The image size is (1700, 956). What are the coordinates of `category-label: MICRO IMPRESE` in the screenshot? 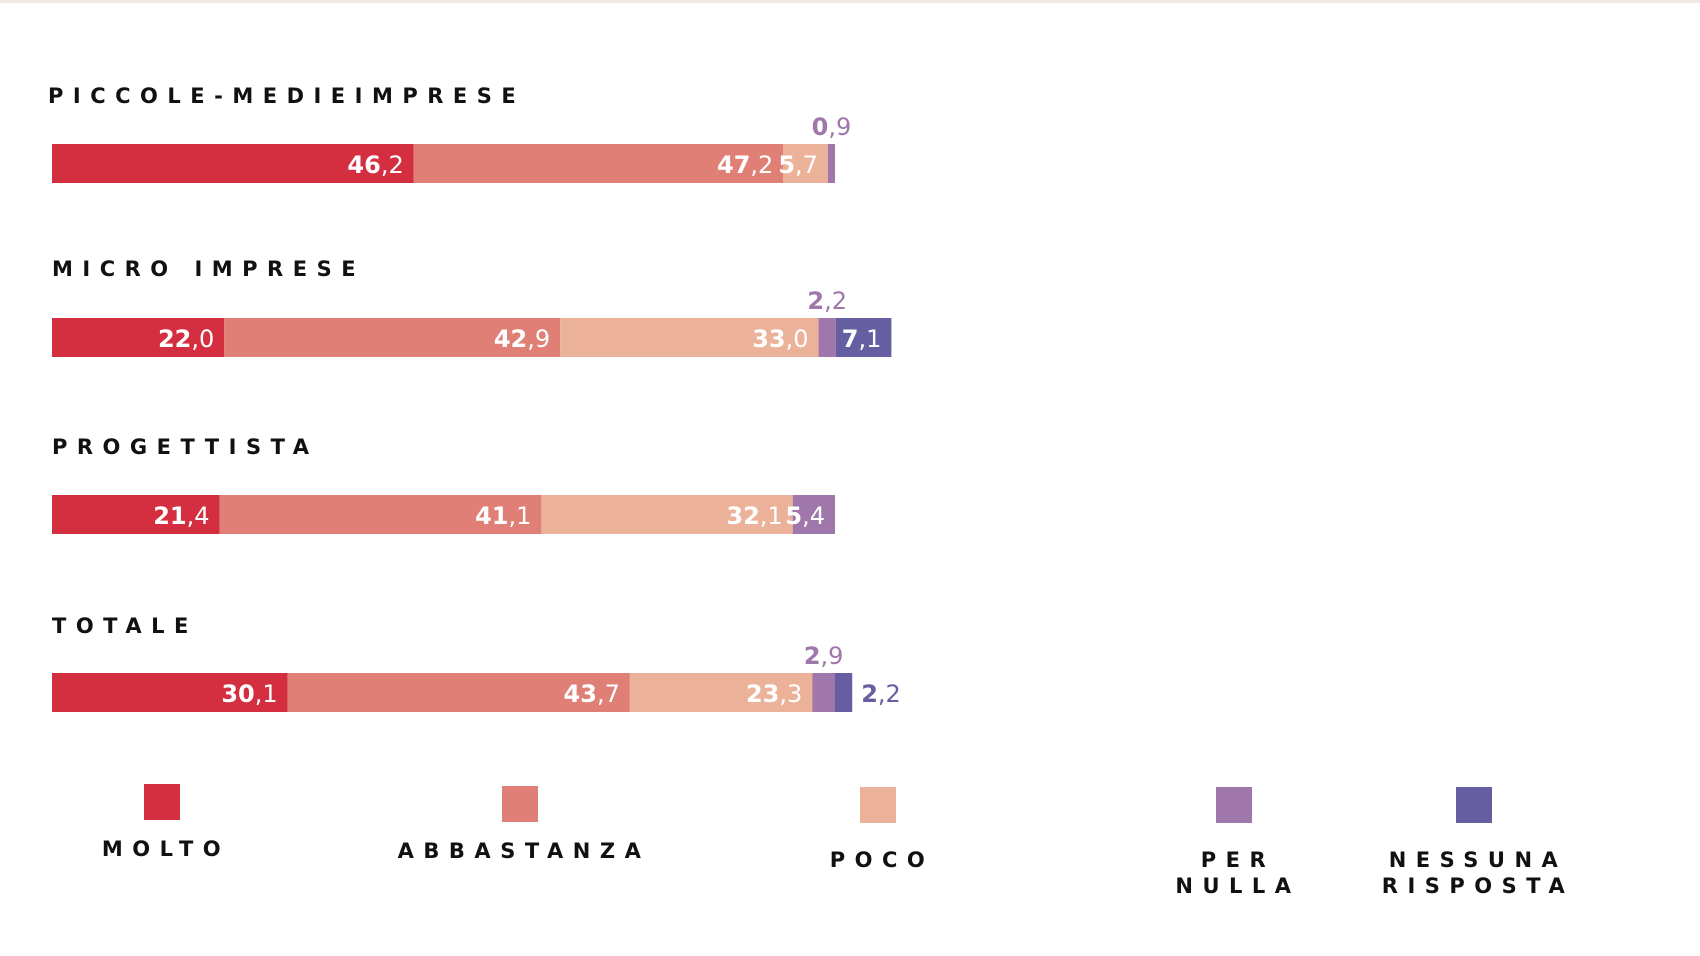 It's located at (208, 269).